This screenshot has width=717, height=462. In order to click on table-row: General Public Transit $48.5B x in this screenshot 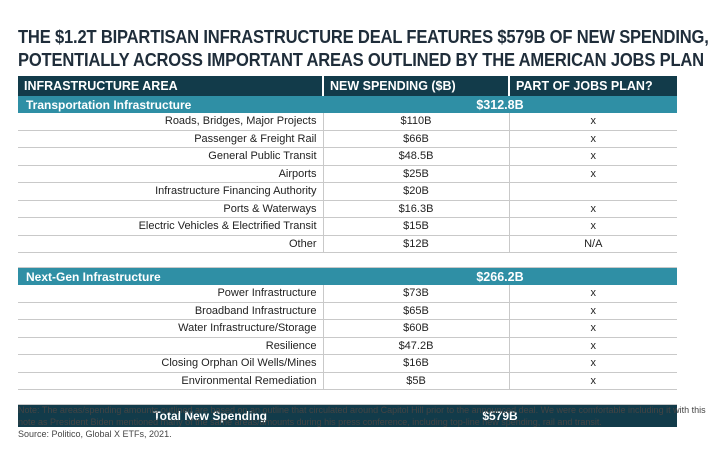, I will do `click(347, 156)`.